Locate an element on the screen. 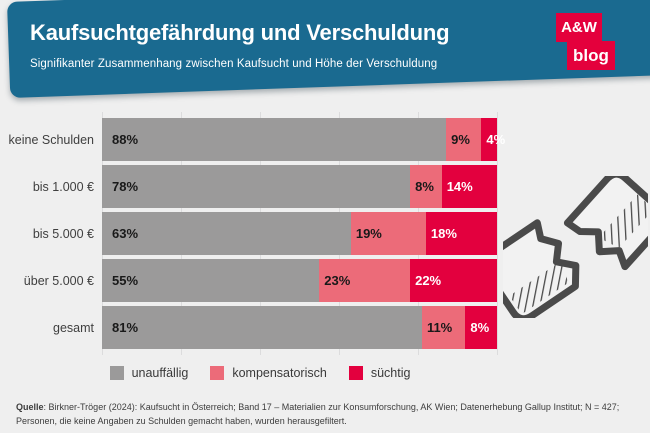  bar-row: über 5.000 € 55% 23% 22% is located at coordinates (260, 280).